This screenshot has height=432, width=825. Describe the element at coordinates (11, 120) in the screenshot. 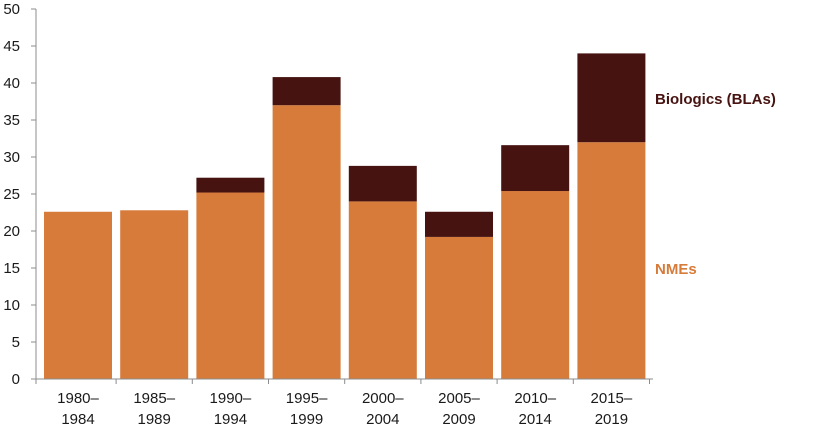

I see `y-tick-label: 35` at that location.